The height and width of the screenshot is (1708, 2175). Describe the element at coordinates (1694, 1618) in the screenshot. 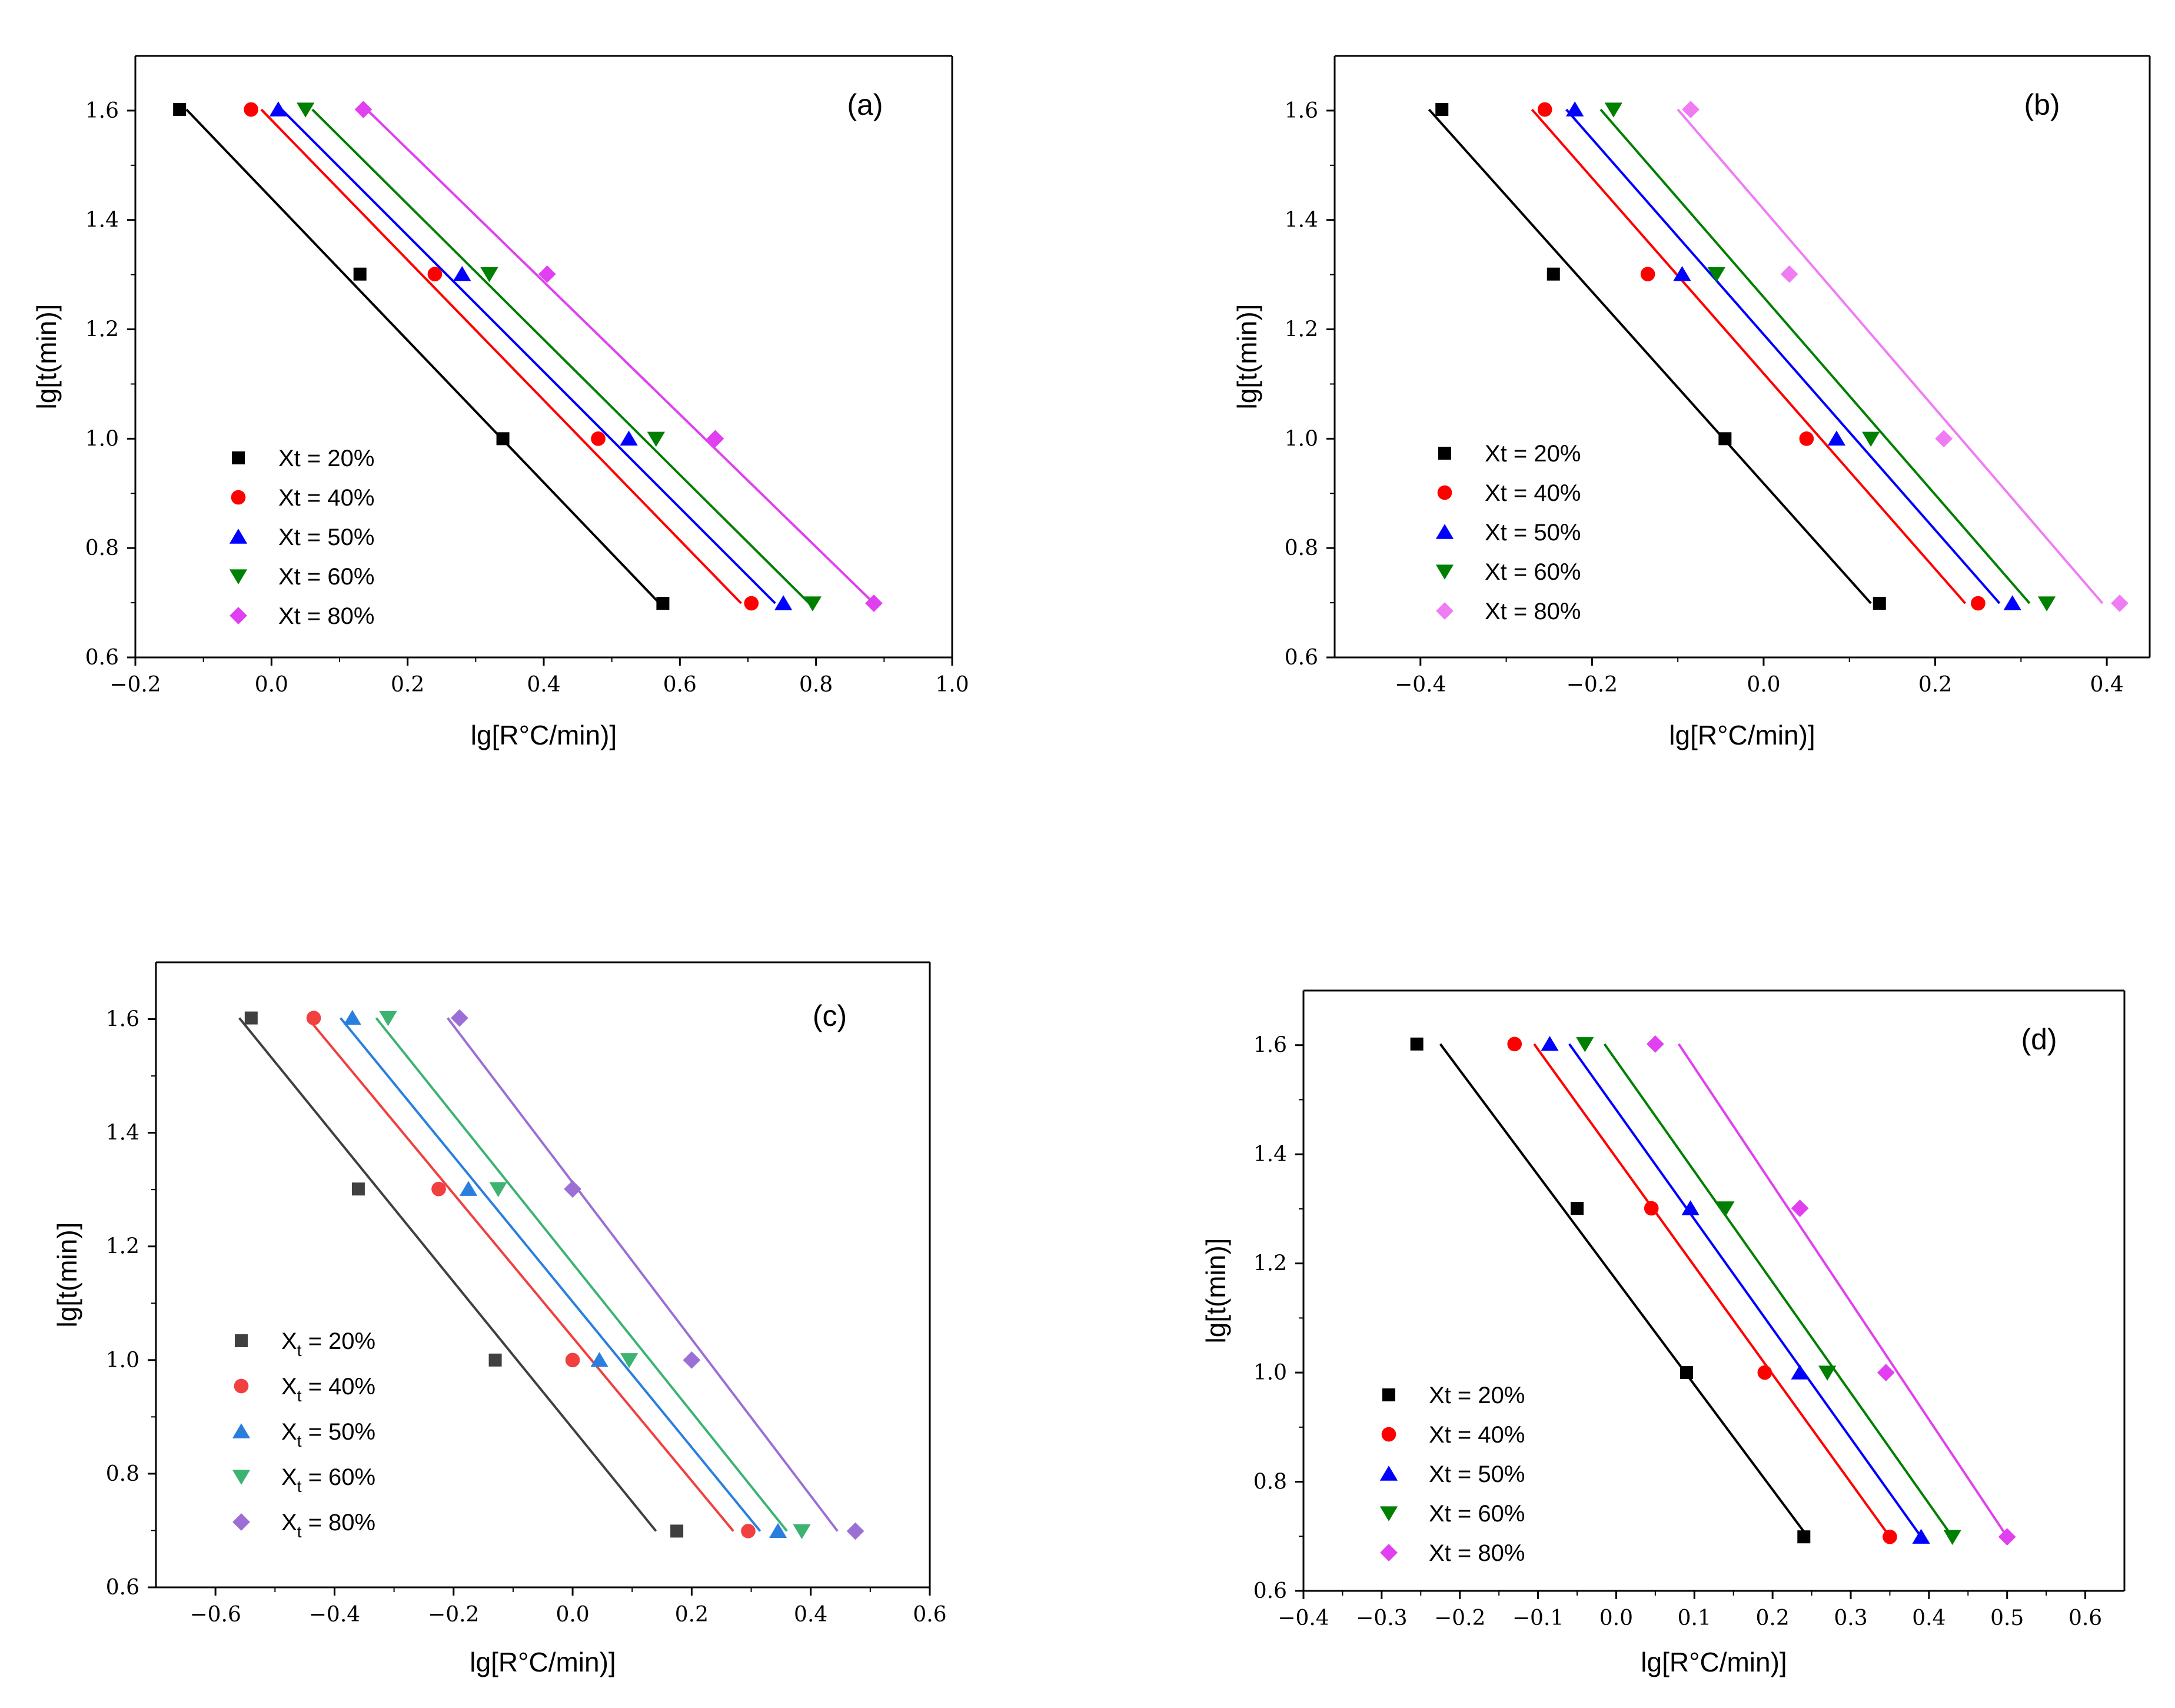

I see `x-tick-label: 0.1` at that location.